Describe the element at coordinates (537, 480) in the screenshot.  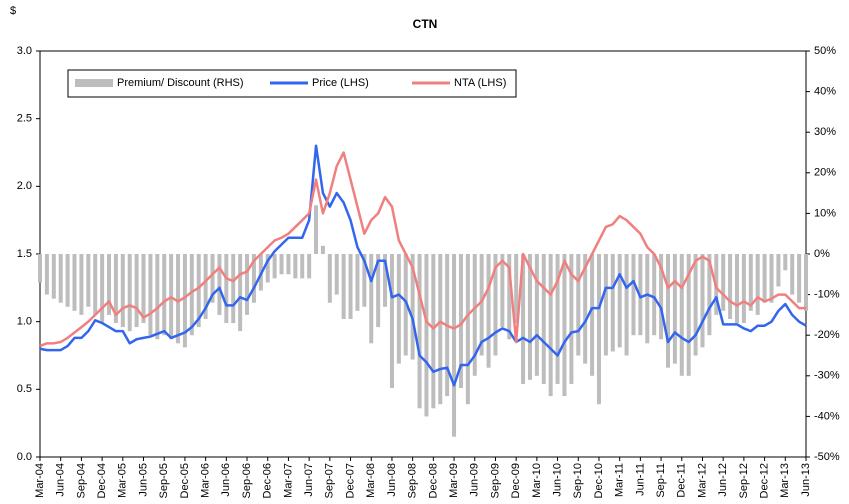
I see `x-tick-label: Mar-10` at that location.